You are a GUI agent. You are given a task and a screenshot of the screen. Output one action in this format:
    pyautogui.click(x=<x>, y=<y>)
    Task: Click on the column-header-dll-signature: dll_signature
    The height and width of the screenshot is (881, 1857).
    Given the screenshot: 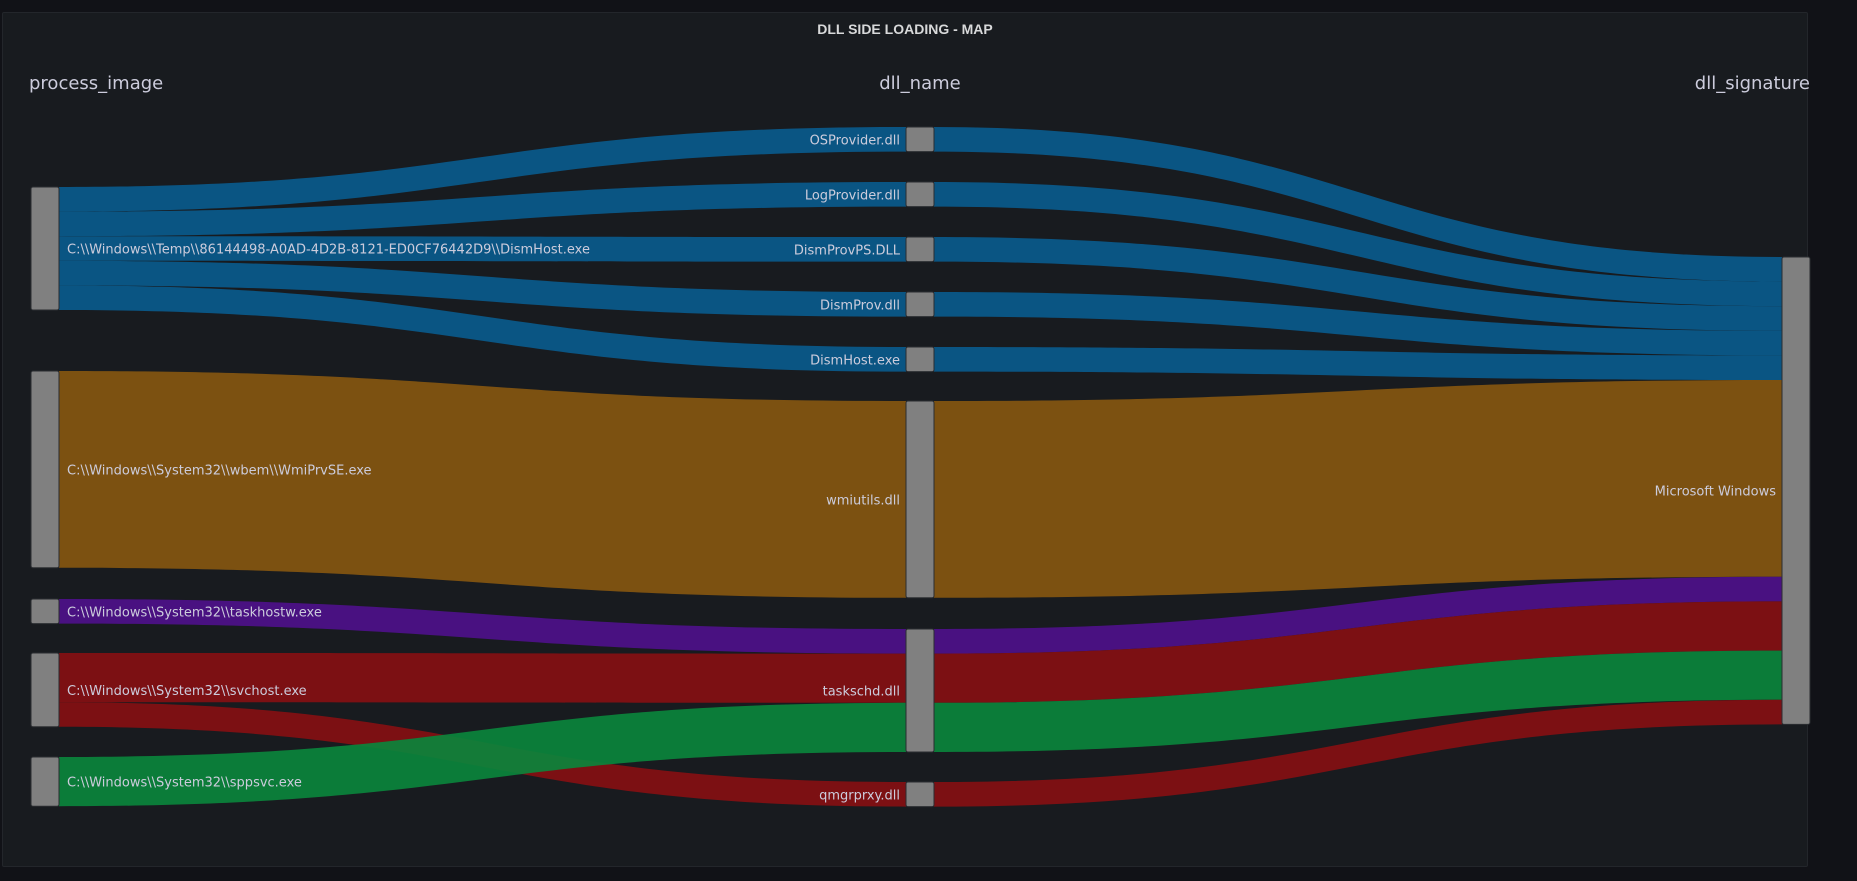 What is the action you would take?
    pyautogui.click(x=1752, y=83)
    